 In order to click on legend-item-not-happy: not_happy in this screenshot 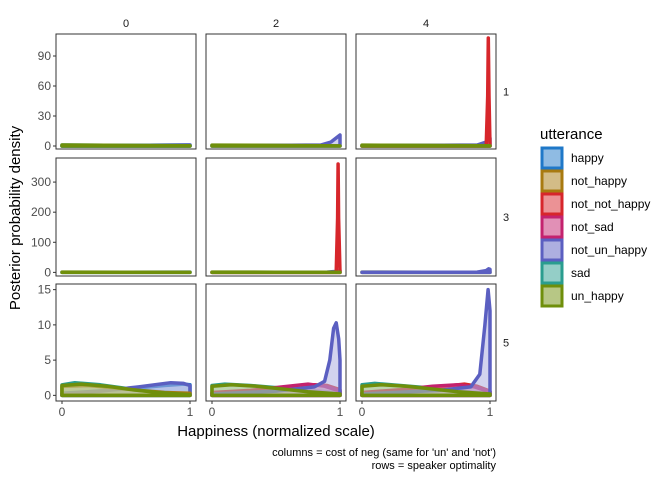, I will do `click(583, 181)`.